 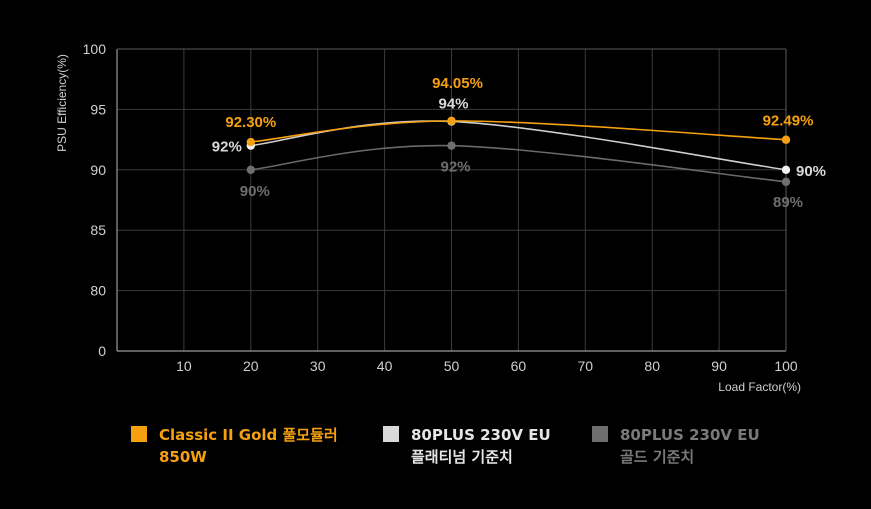 I want to click on x-tick-label: 30, so click(x=318, y=366).